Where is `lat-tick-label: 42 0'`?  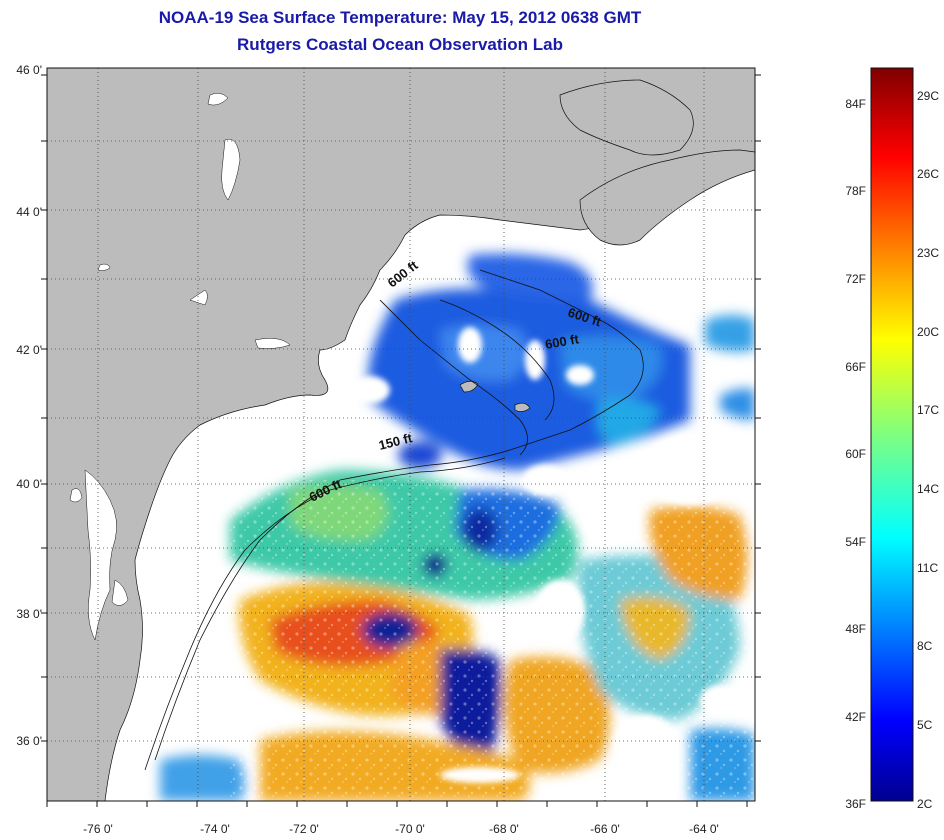
lat-tick-label: 42 0' is located at coordinates (29, 350).